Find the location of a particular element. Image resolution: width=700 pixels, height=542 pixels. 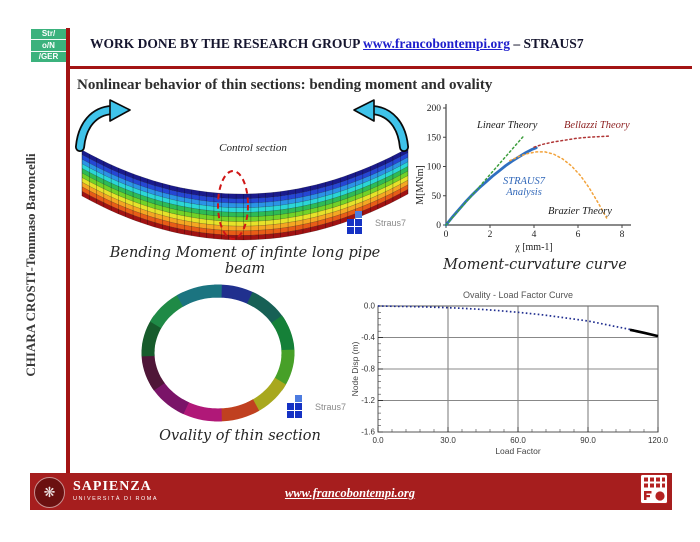

svg-text: Ovality - Load Factor Curve is located at coordinates (518, 295).